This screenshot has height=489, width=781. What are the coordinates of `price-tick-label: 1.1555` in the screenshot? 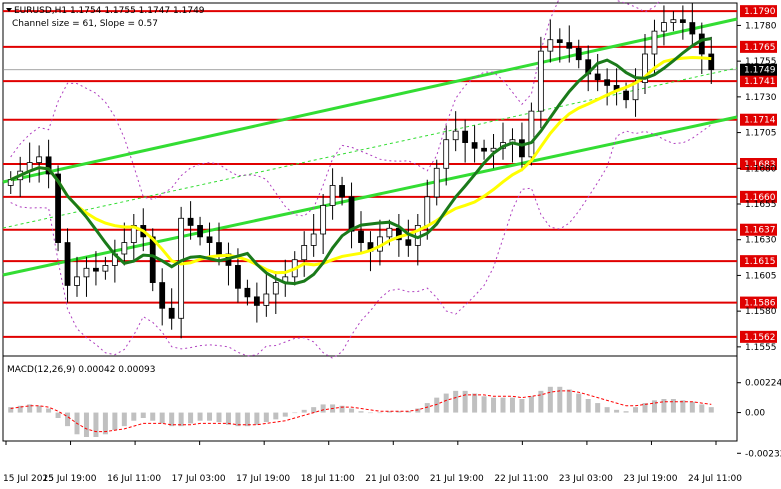 It's located at (761, 348).